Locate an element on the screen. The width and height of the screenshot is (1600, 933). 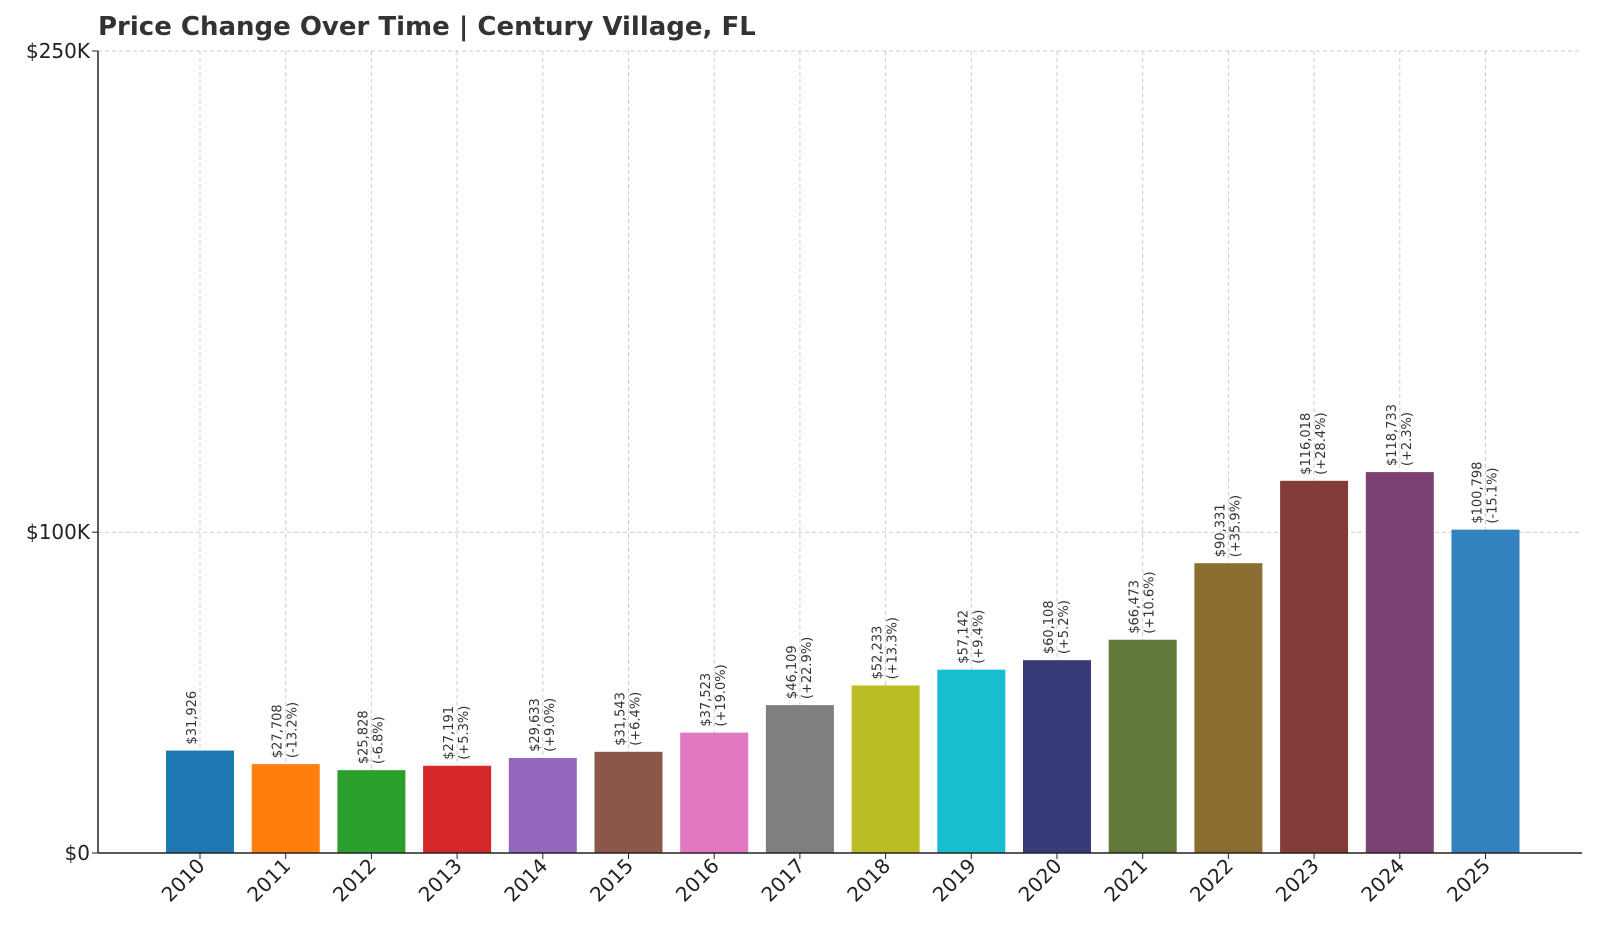
x-tick-label: 2020 is located at coordinates (1040, 880).